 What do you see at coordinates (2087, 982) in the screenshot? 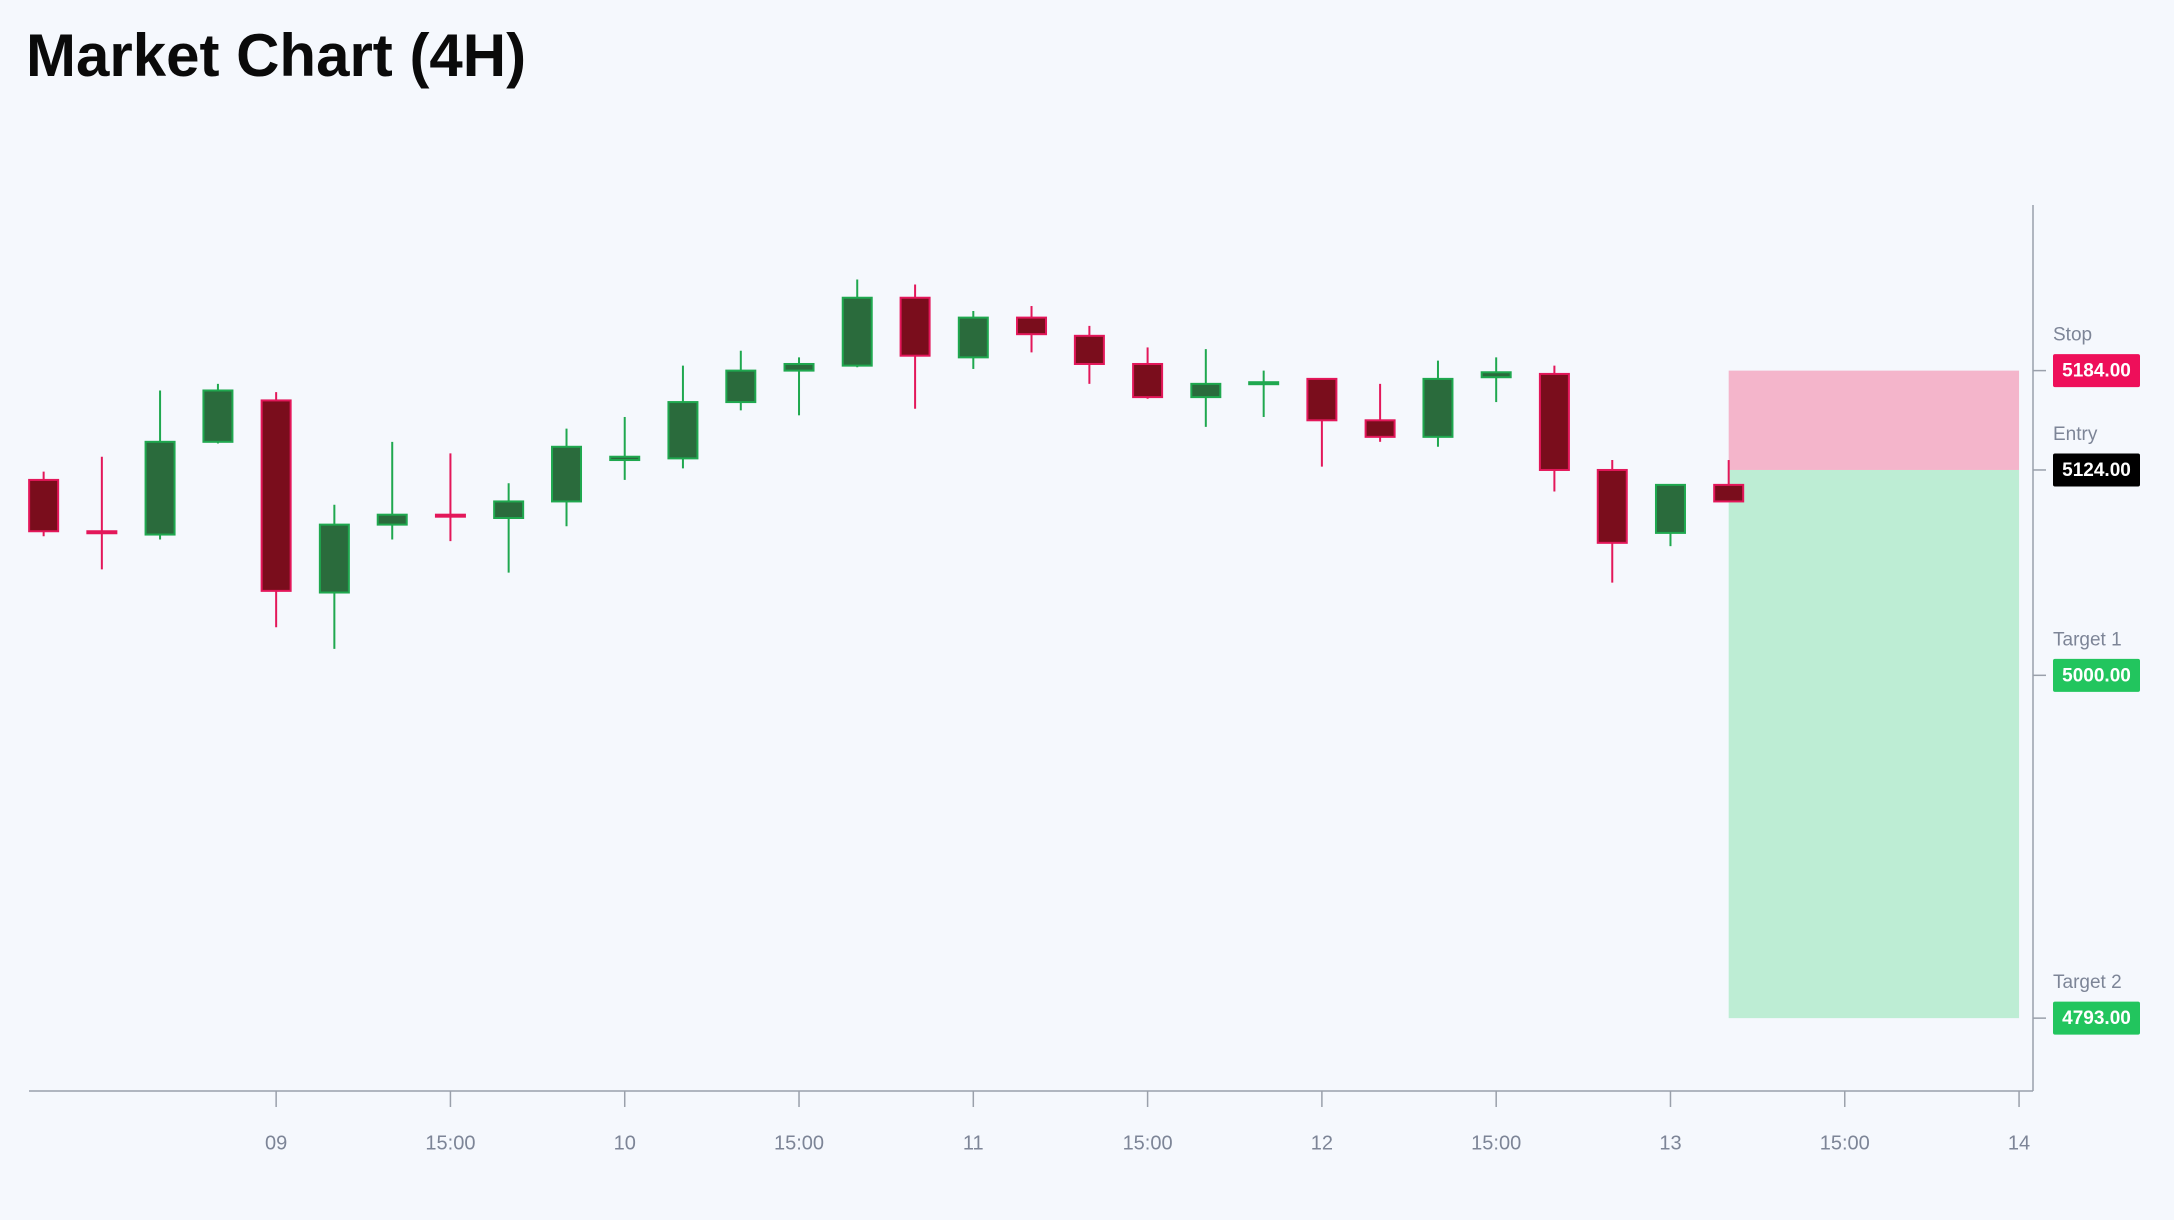
I see `level-name: Target 2` at bounding box center [2087, 982].